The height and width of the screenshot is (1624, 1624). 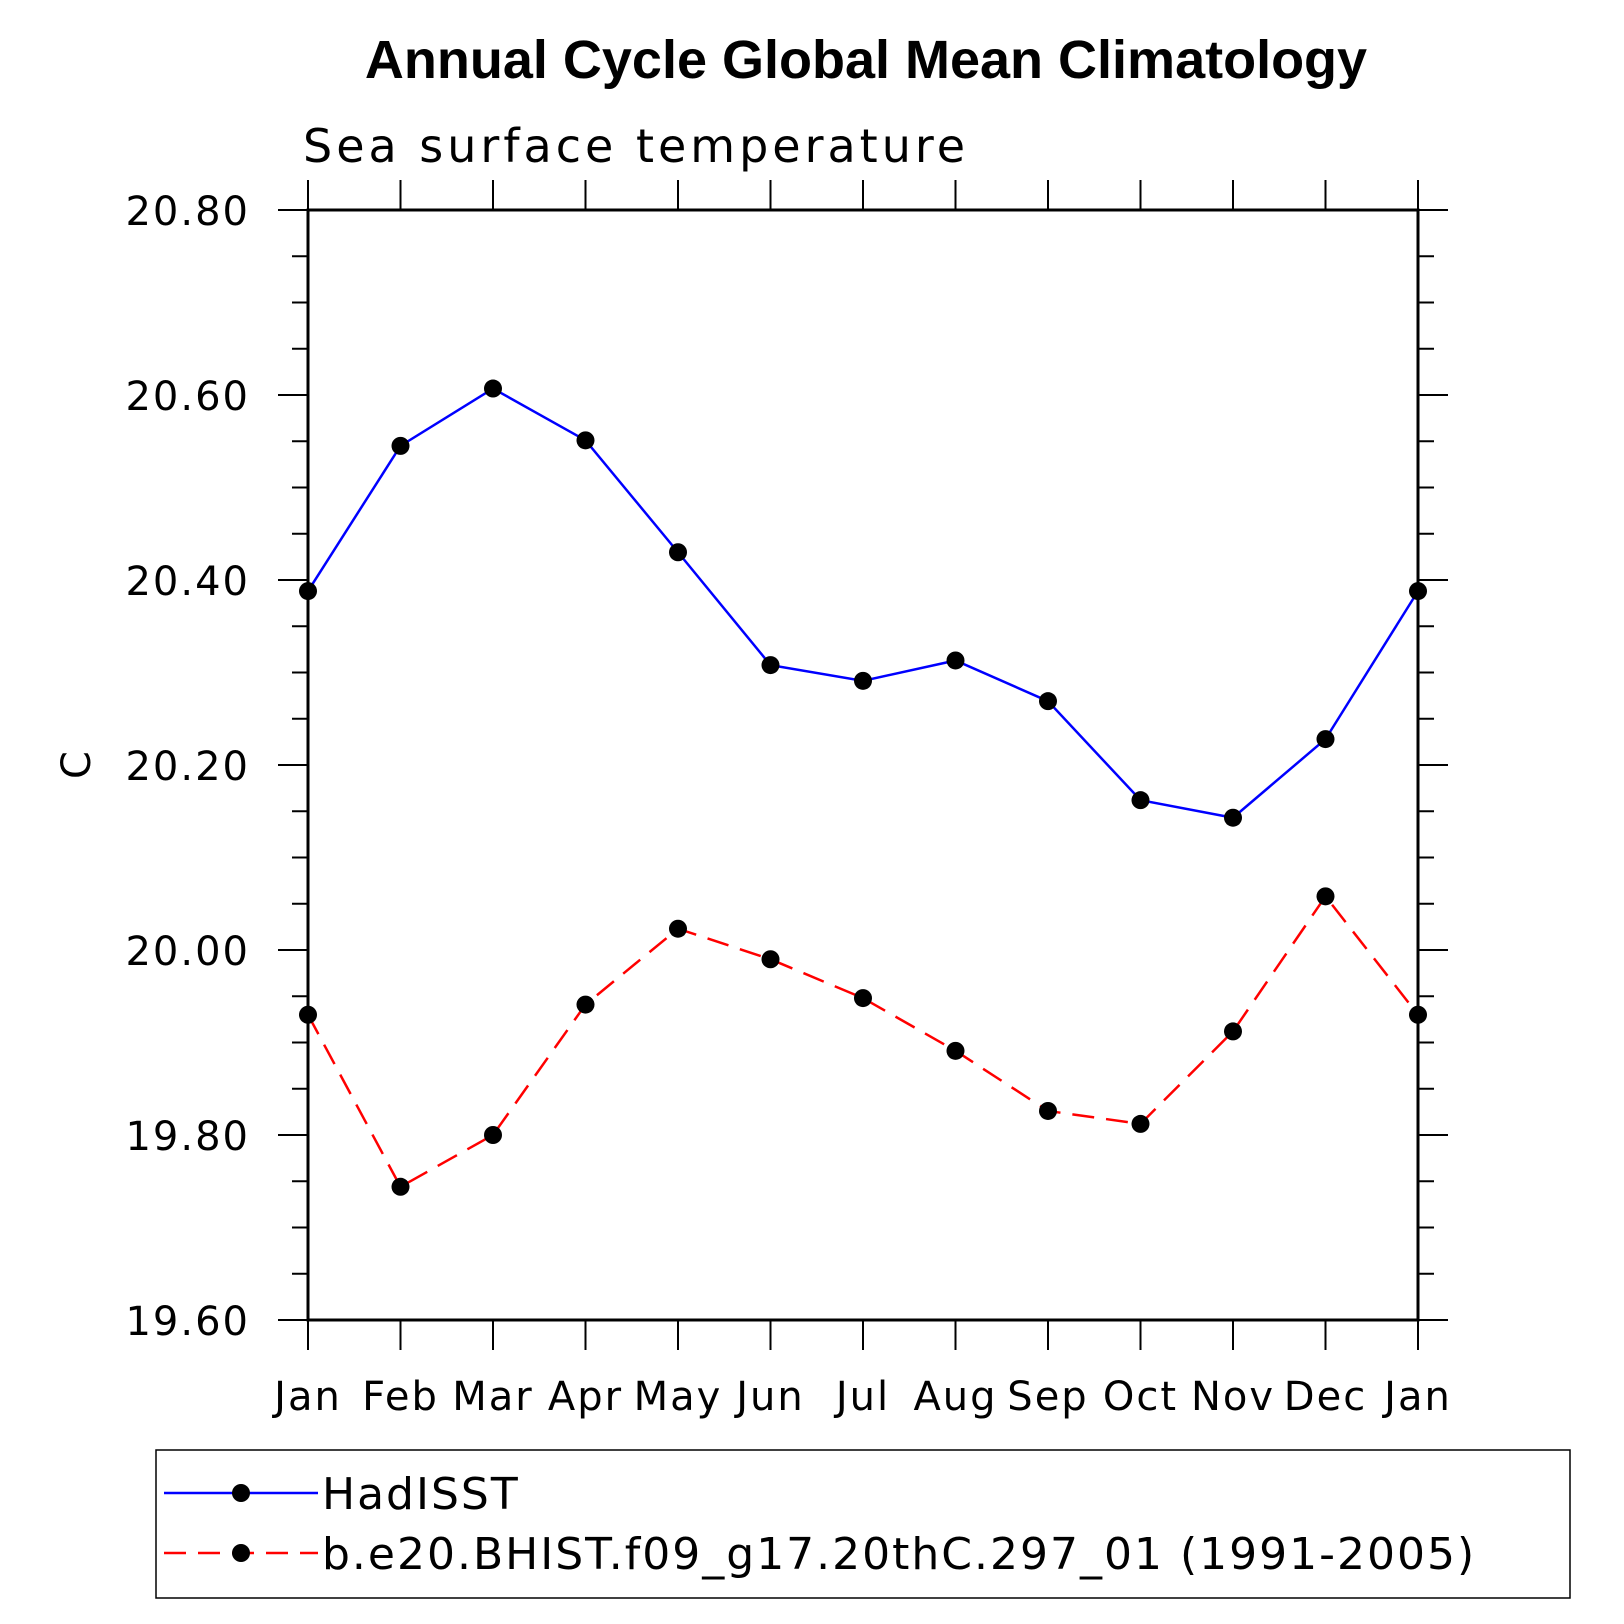 I want to click on x-tick-label: Apr, so click(x=585, y=1397).